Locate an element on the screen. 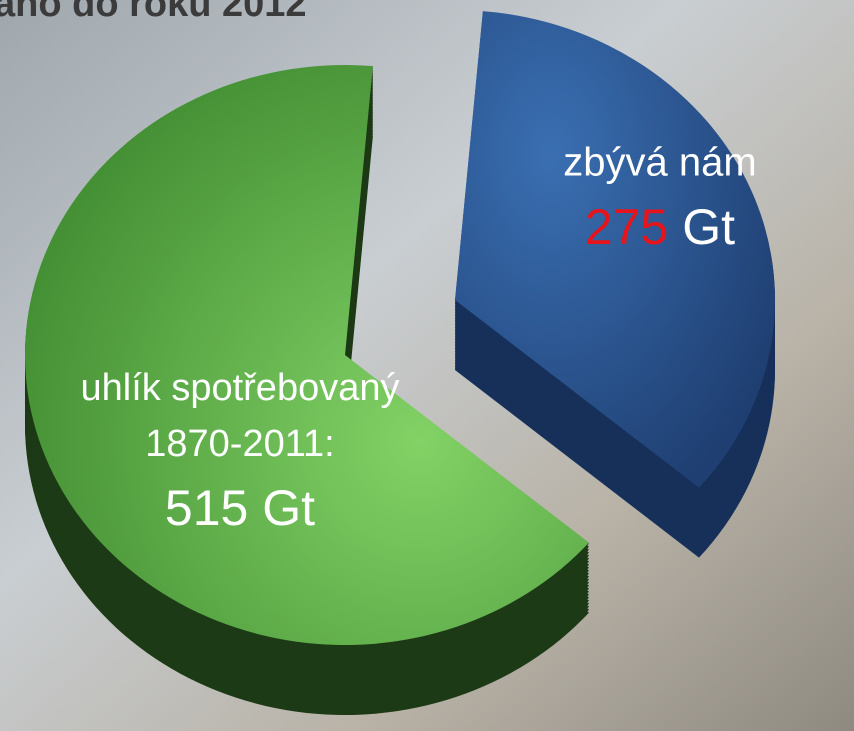 The image size is (854, 731). slice-label-line: 1870-2011: is located at coordinates (239, 444).